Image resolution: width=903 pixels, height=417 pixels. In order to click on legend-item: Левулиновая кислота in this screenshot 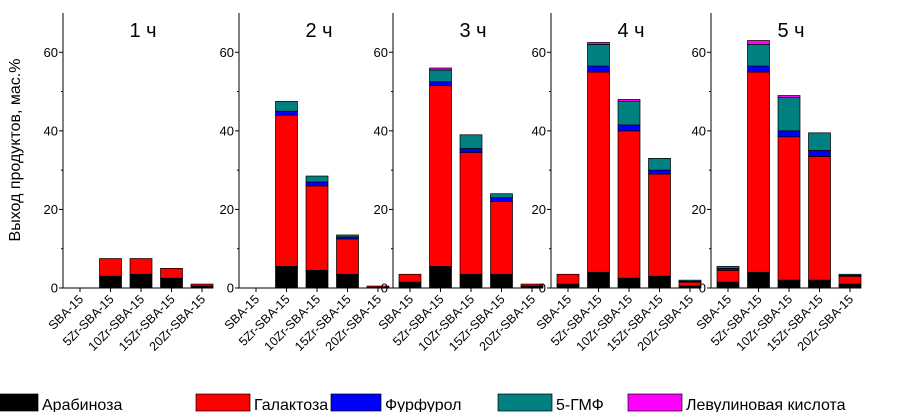, I will do `click(736, 403)`.